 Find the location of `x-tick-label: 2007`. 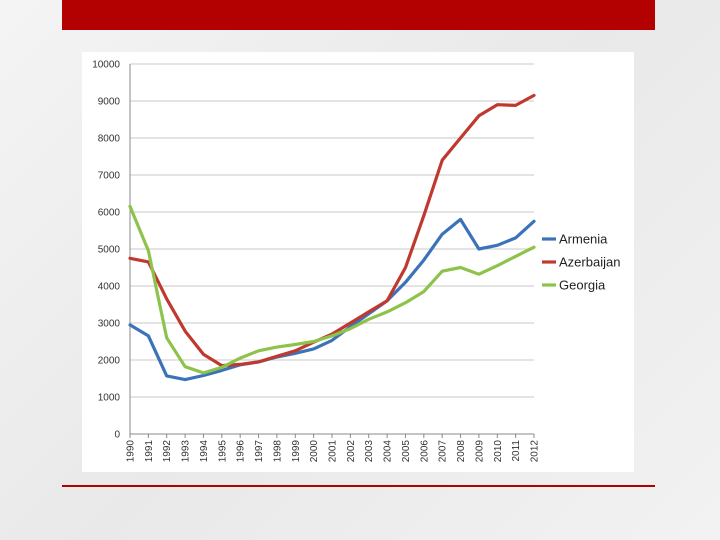

x-tick-label: 2007 is located at coordinates (443, 451).